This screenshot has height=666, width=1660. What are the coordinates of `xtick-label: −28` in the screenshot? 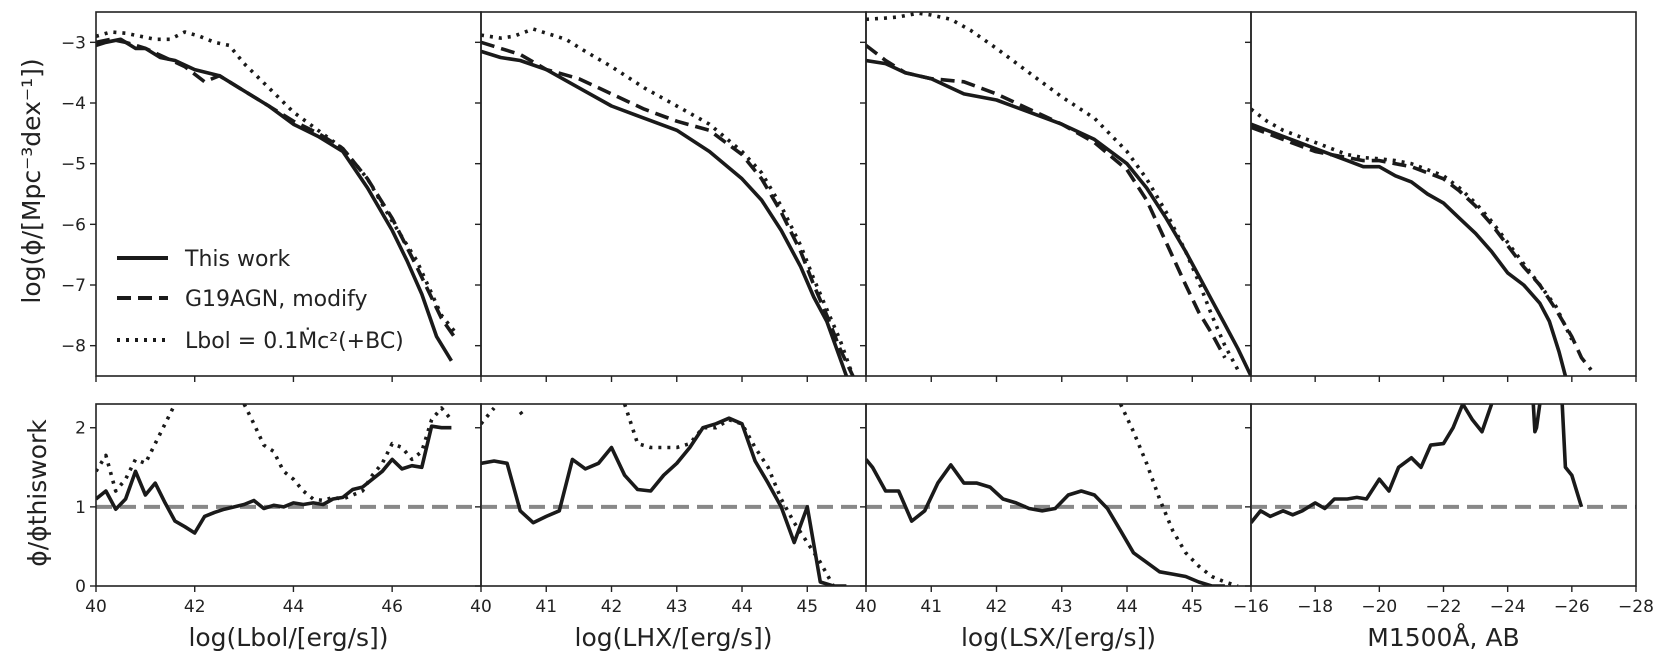 It's located at (1636, 607).